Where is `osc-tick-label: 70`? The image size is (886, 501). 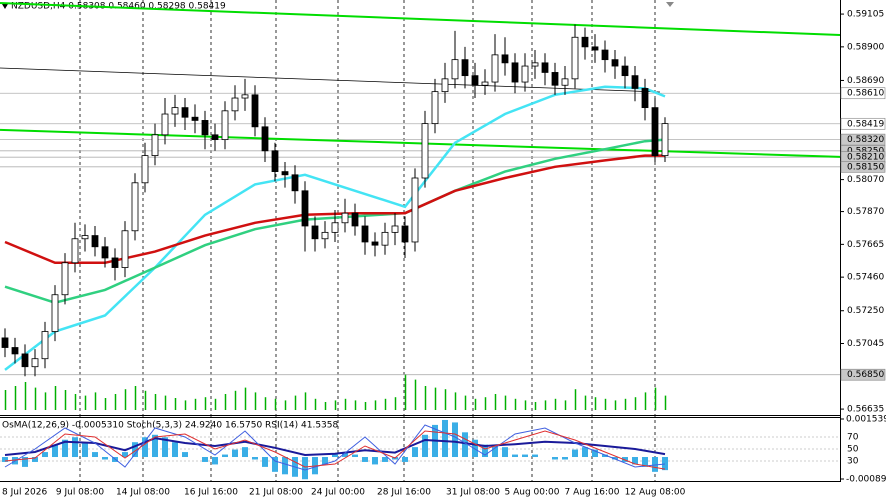
osc-tick-label: 70 is located at coordinates (853, 438).